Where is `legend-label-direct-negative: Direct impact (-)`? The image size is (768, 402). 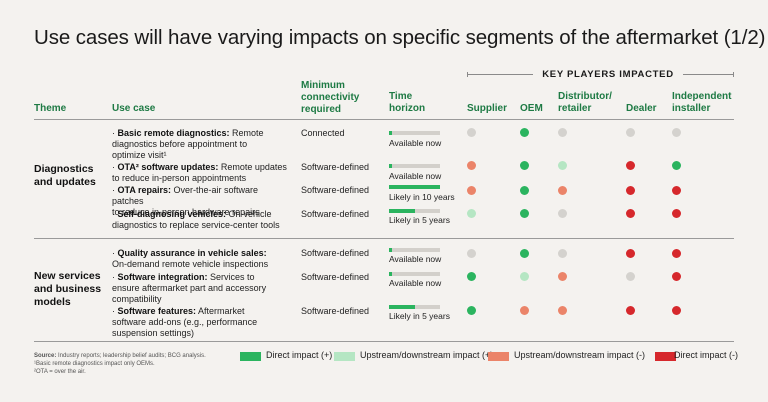
legend-label-direct-negative: Direct impact (-) is located at coordinates (706, 355).